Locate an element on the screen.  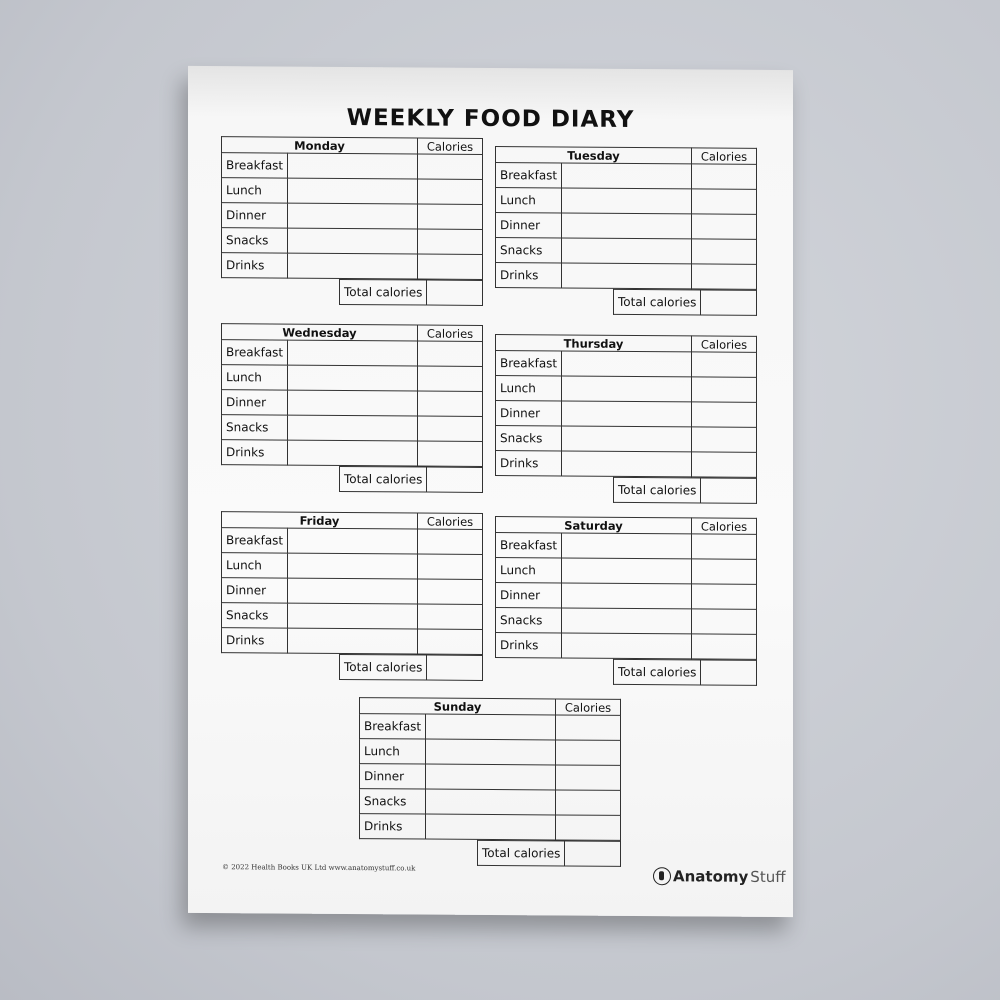
logo-text-light: Stuff is located at coordinates (768, 877).